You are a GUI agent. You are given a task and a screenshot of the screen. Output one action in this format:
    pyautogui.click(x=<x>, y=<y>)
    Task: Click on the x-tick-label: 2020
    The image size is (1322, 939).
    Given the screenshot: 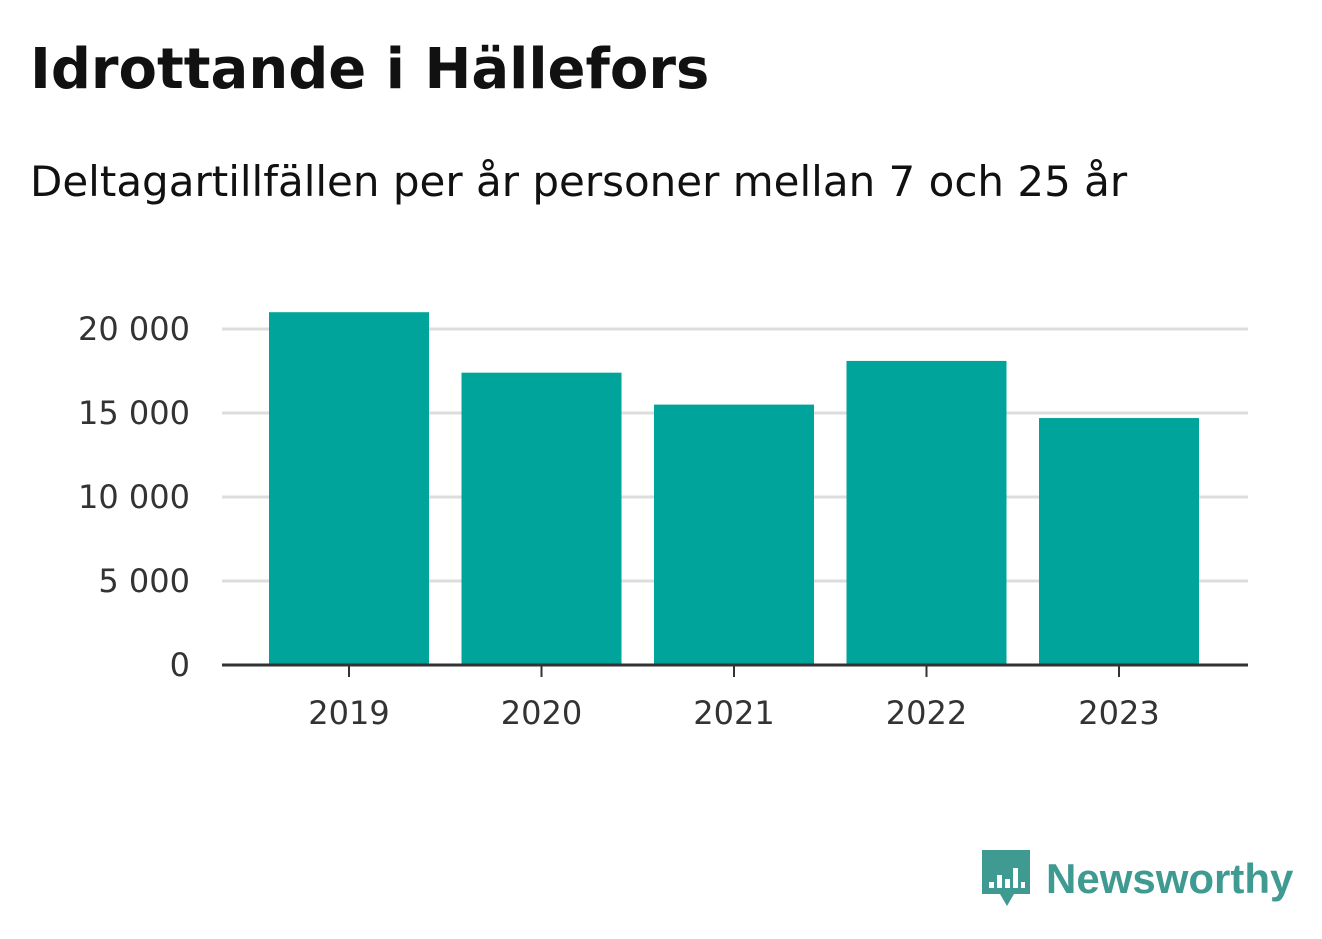 What is the action you would take?
    pyautogui.click(x=541, y=713)
    